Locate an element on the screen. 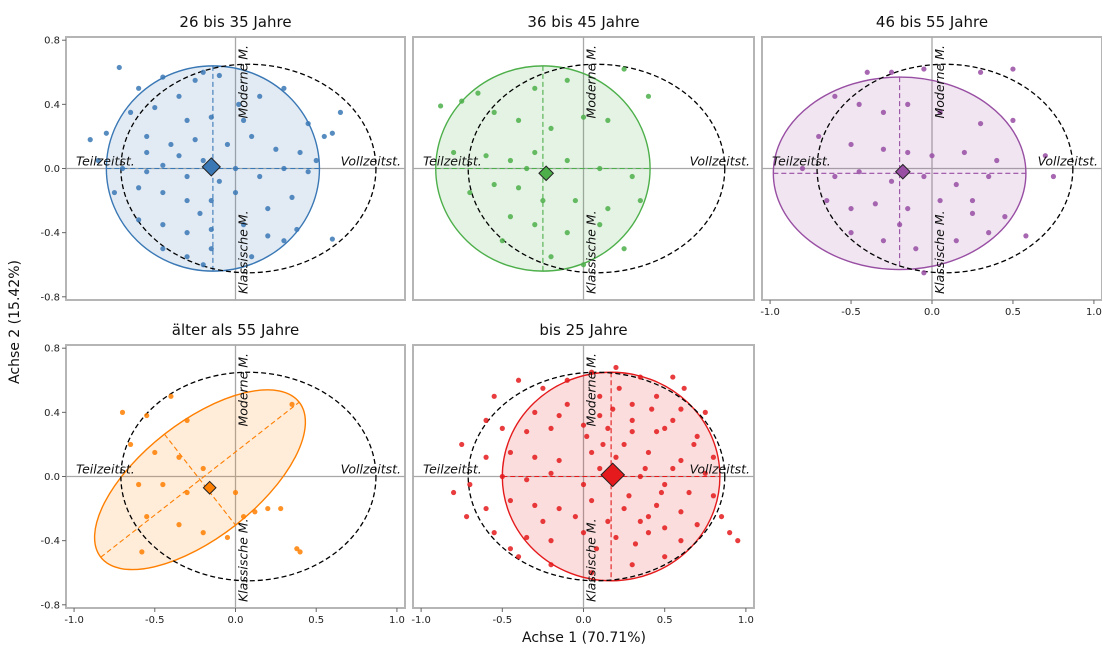 This screenshot has width=1102, height=653. reference-ellipse is located at coordinates (596, 476).